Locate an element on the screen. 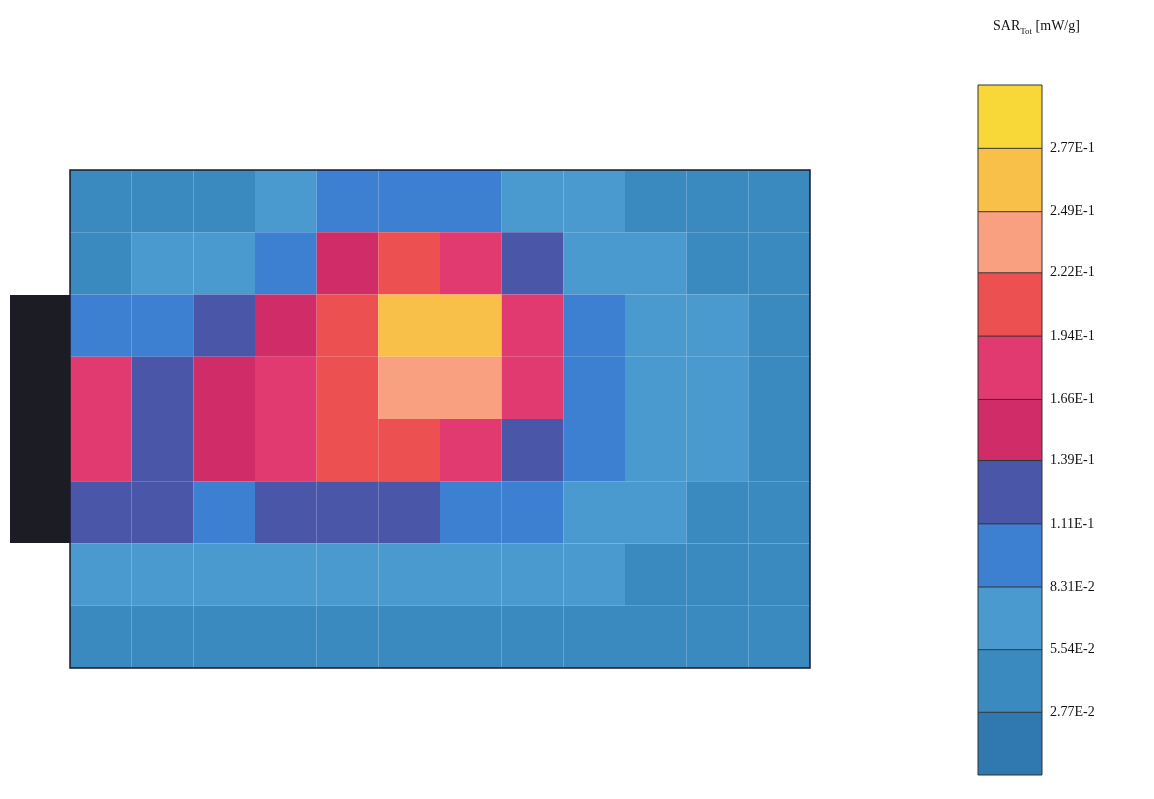 Image resolution: width=1154 pixels, height=799 pixels. color-bar-label: 1.39E-1 is located at coordinates (1072, 460).